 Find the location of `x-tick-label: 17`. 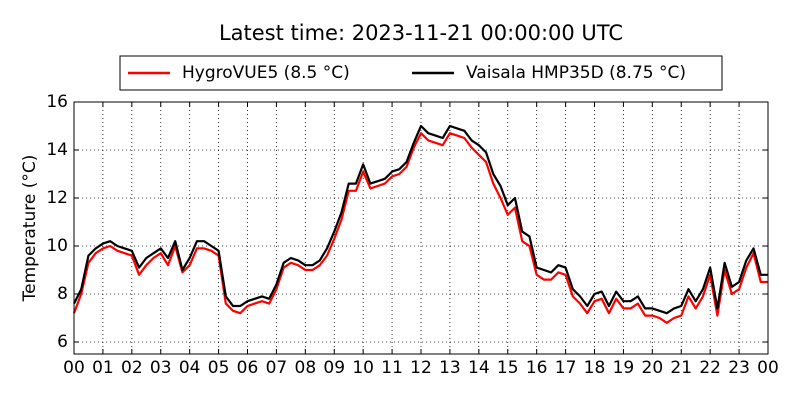

x-tick-label: 17 is located at coordinates (566, 368).